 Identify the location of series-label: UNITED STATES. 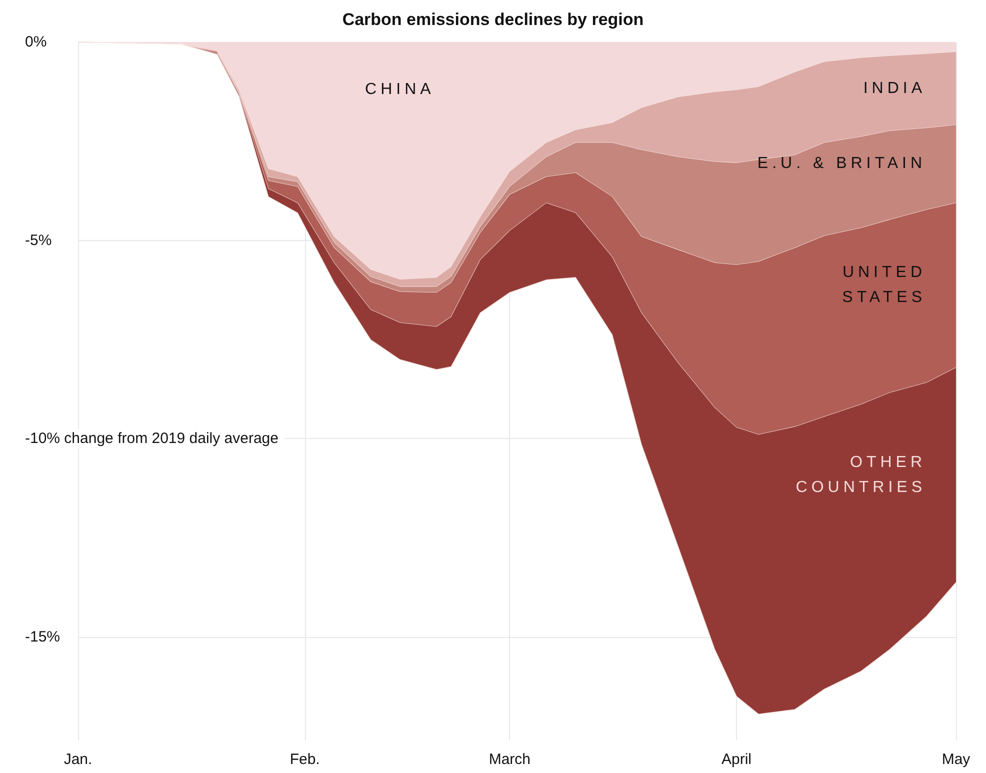
(884, 285).